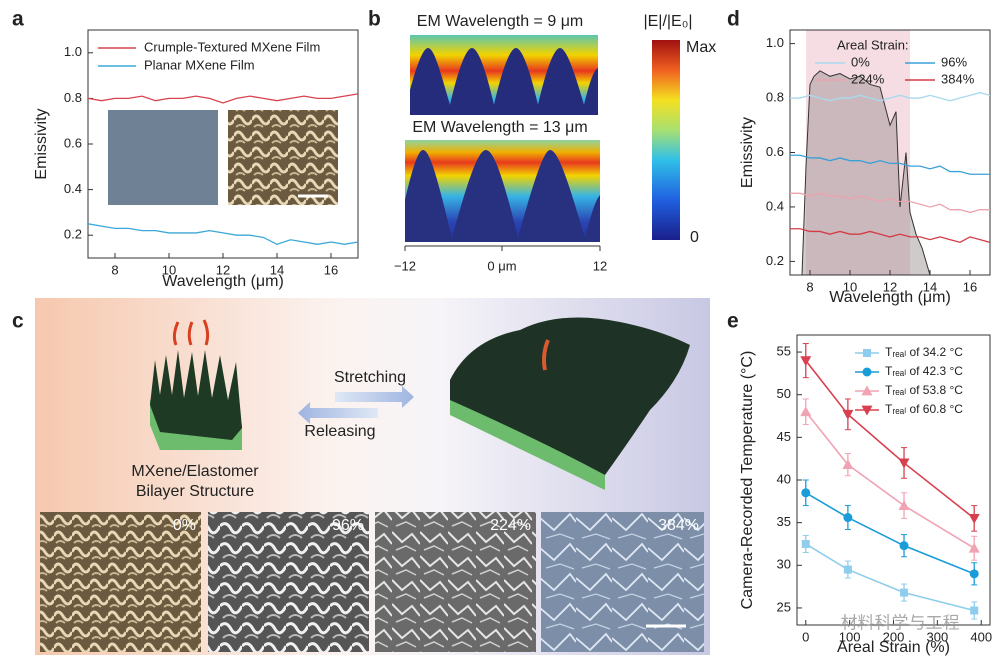 The width and height of the screenshot is (1006, 663). I want to click on axis-label: 0 μm, so click(501, 265).